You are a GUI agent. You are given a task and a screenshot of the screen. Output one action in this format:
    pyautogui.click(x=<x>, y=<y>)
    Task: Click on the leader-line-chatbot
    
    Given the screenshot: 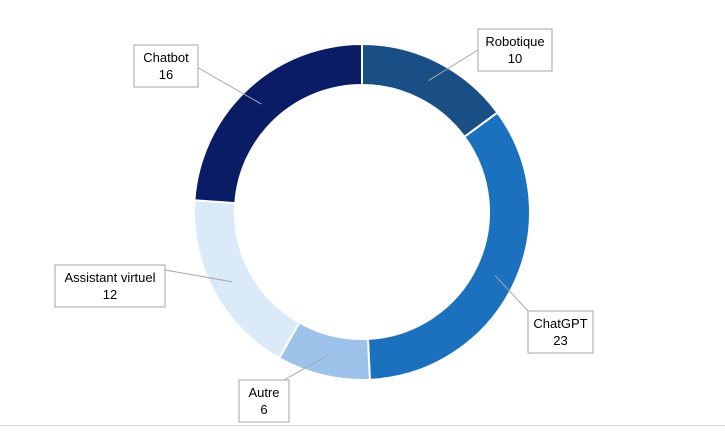 What is the action you would take?
    pyautogui.click(x=228, y=85)
    